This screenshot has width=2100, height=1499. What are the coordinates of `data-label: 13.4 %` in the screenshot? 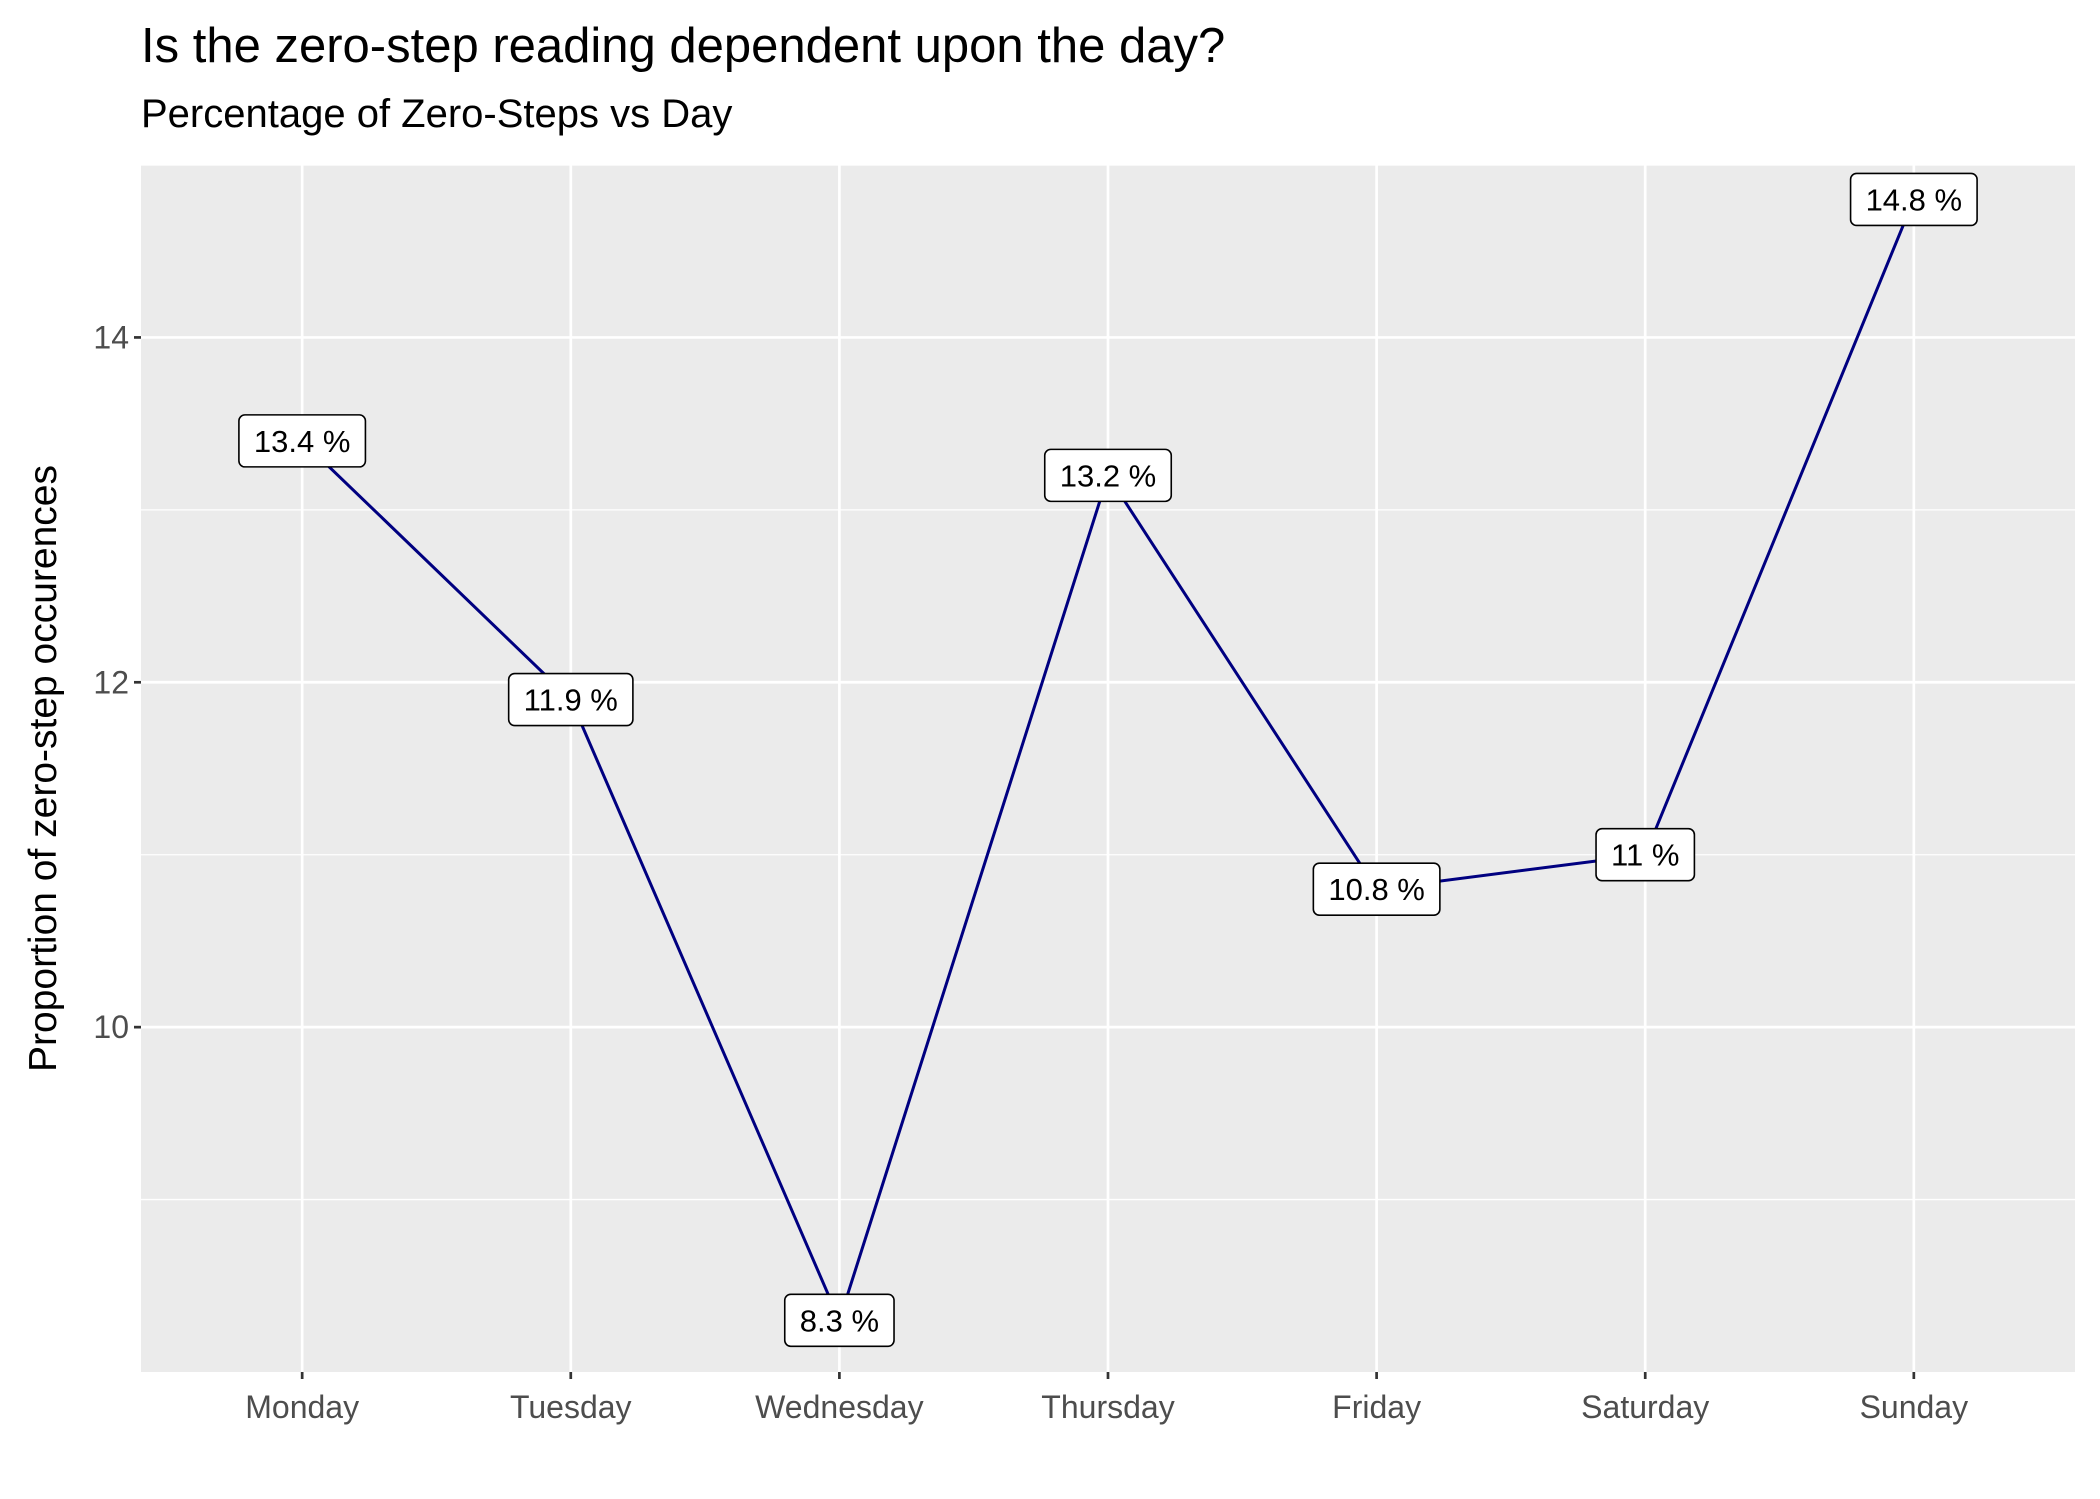 It's located at (302, 441).